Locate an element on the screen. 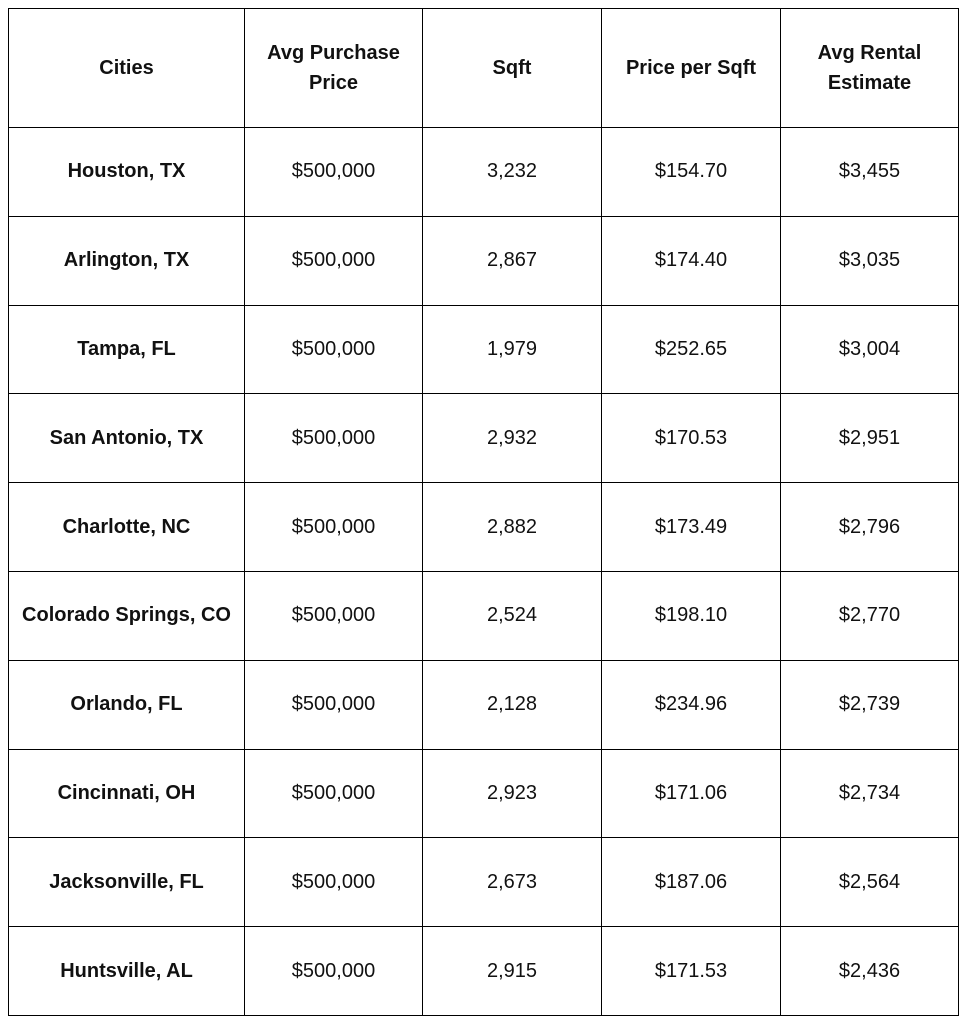 The height and width of the screenshot is (1024, 965). rental-estimate-cell: $3,004 is located at coordinates (869, 349).